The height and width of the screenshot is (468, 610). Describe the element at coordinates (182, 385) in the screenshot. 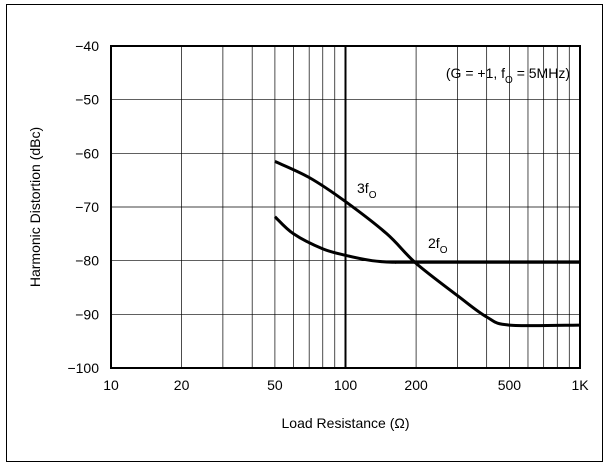

I see `x-tick-label: 20` at that location.